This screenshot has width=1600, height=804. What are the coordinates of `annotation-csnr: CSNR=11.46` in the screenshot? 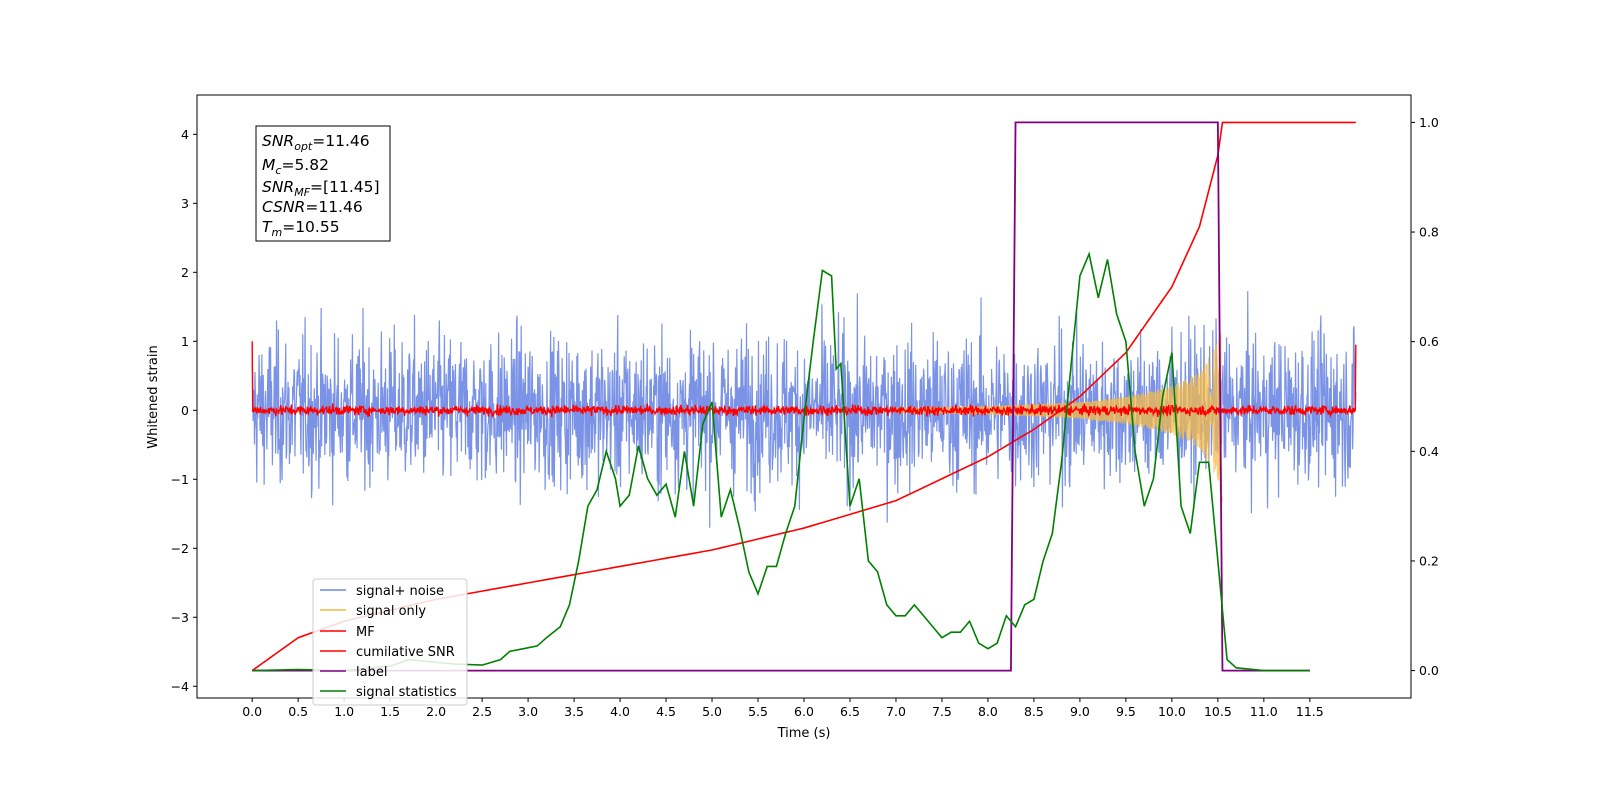 It's located at (312, 207).